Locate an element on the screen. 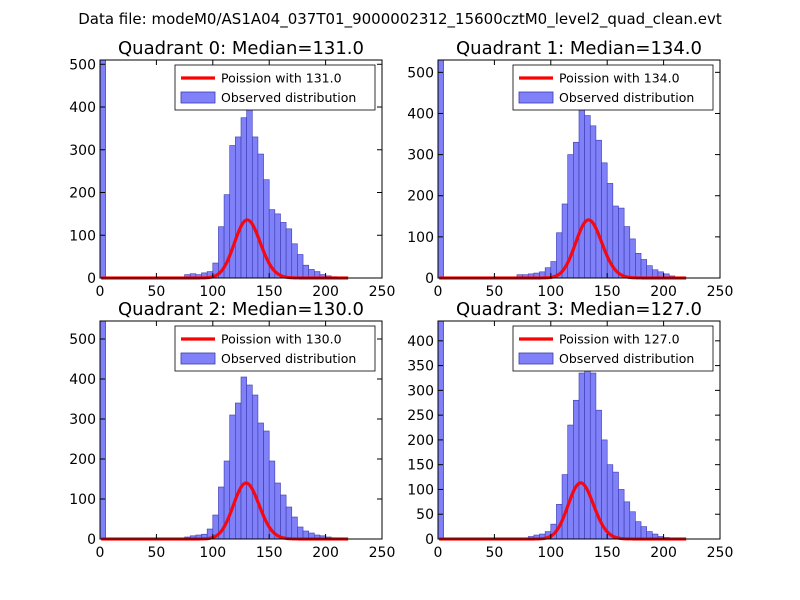  q3-y-tick-label: 250 is located at coordinates (420, 416).